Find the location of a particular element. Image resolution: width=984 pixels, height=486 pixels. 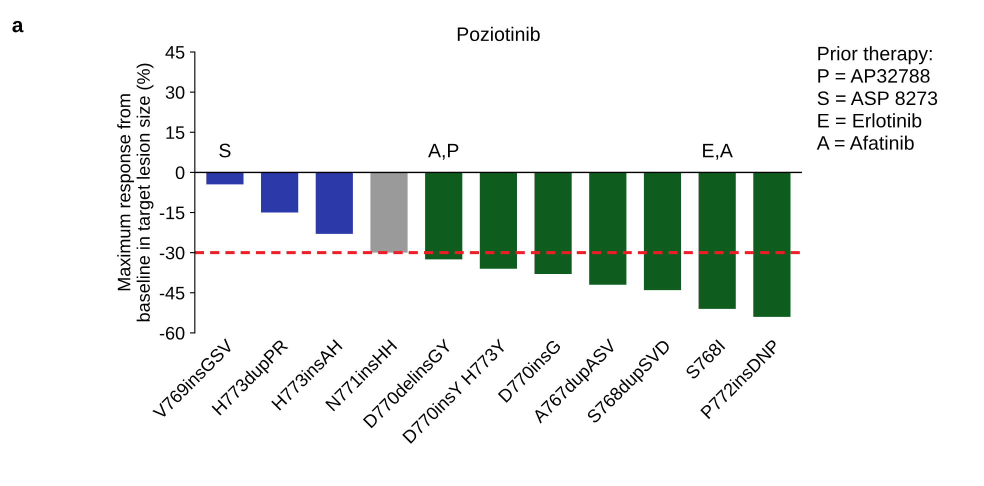

annotation: A,P is located at coordinates (443, 152).